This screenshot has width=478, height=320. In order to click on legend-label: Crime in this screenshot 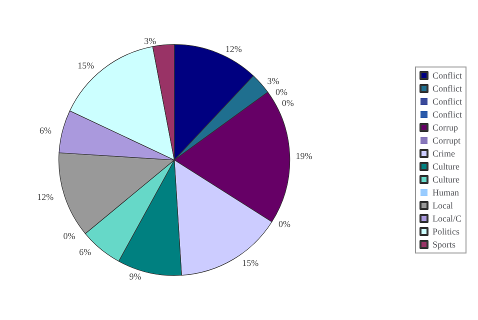, I will do `click(444, 153)`.